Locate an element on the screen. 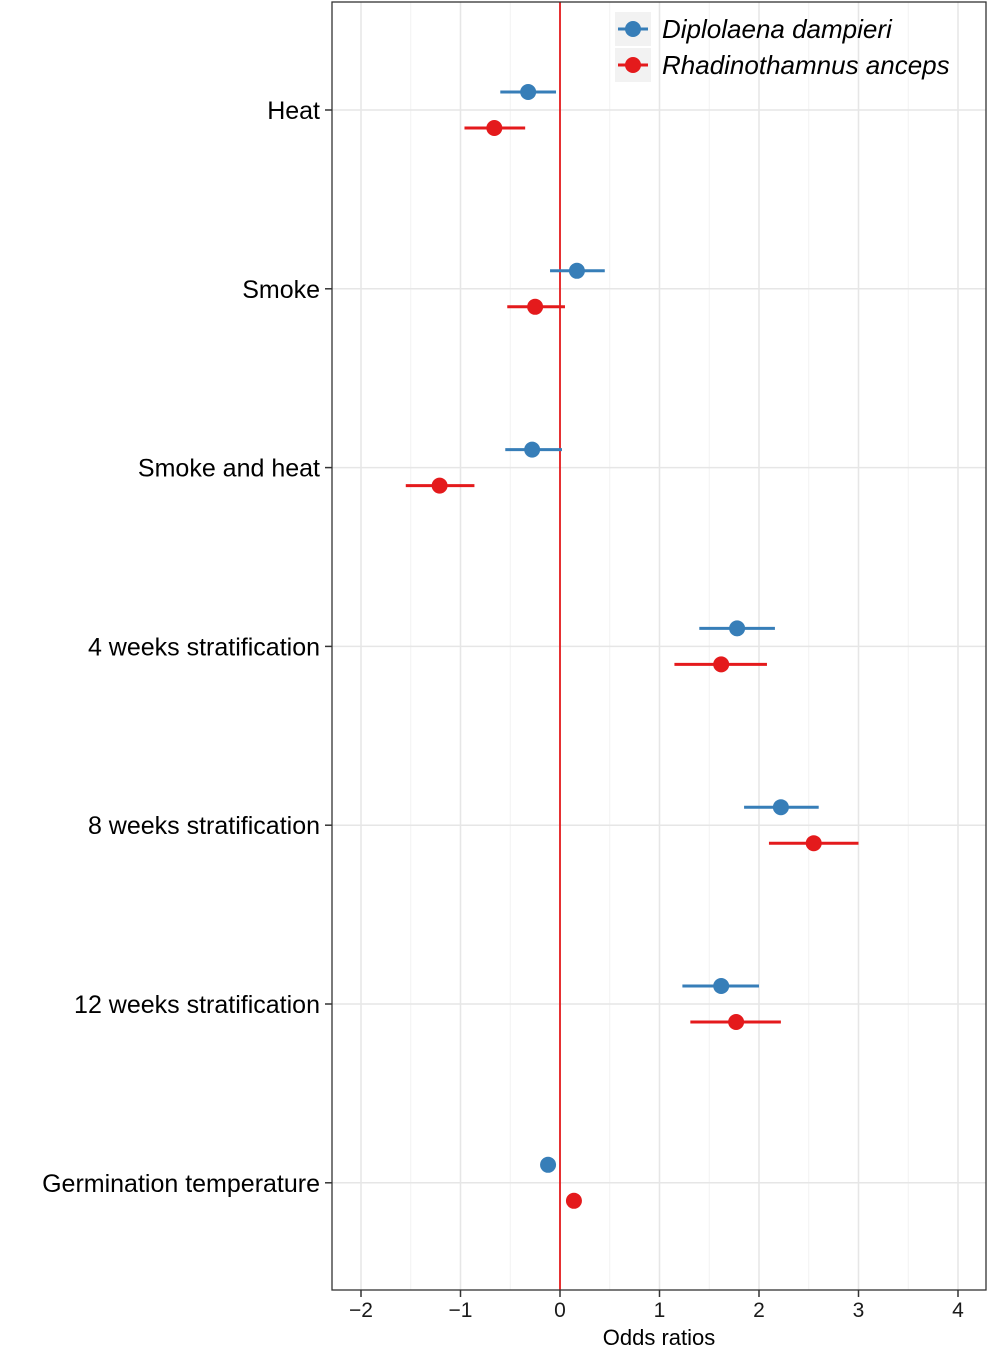  y-tick-label: Smoke and heat is located at coordinates (229, 469).